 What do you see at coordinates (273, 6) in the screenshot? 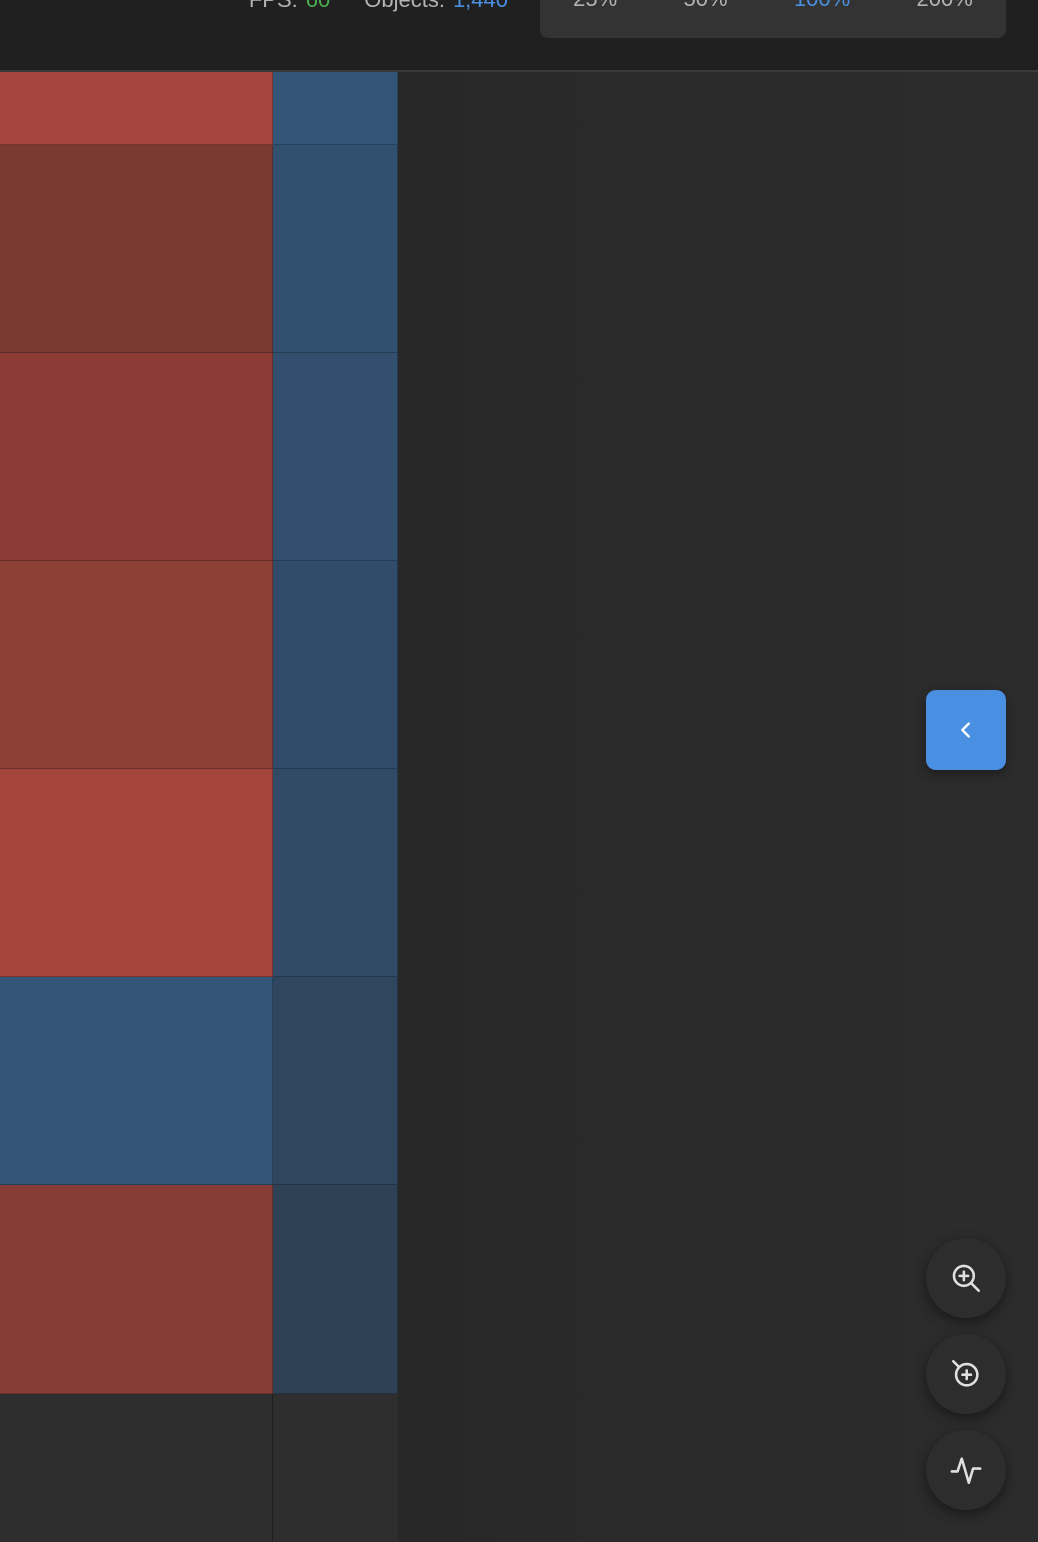
I see `fps-label: FPS:` at bounding box center [273, 6].